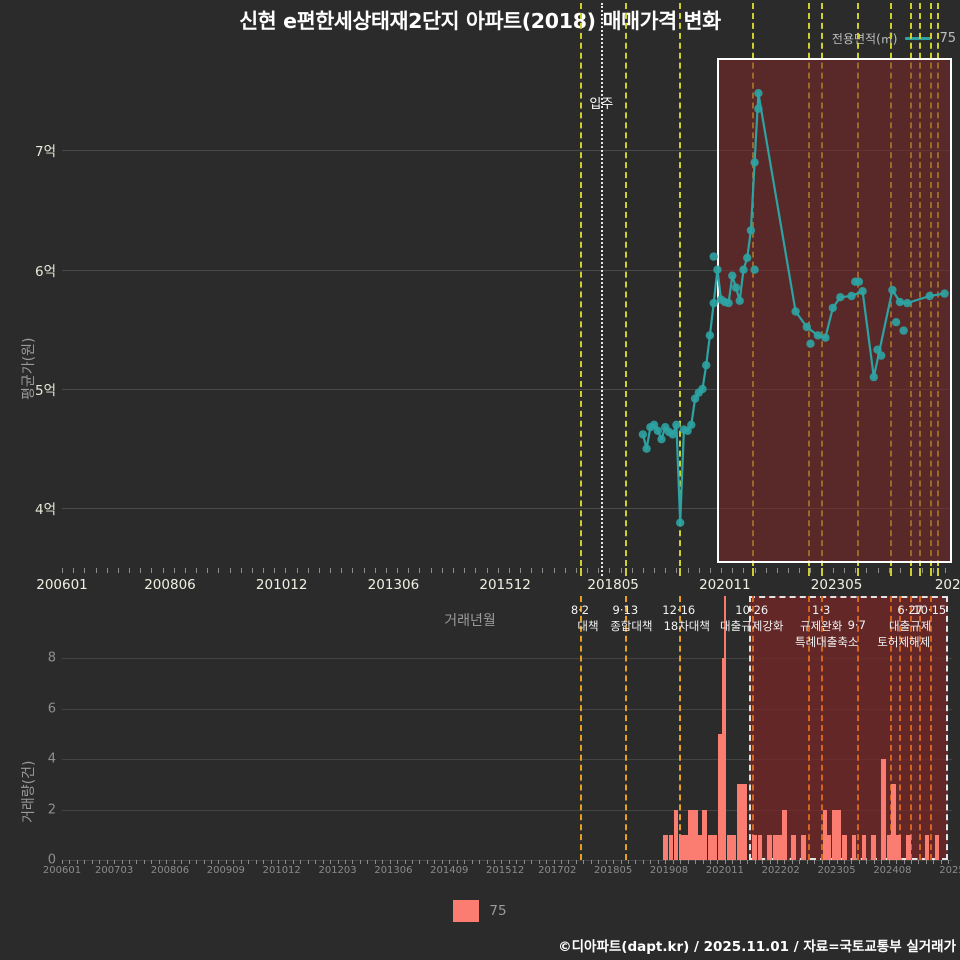  Describe the element at coordinates (679, 610) in the screenshot. I see `policy-date-label: 12·16` at that location.